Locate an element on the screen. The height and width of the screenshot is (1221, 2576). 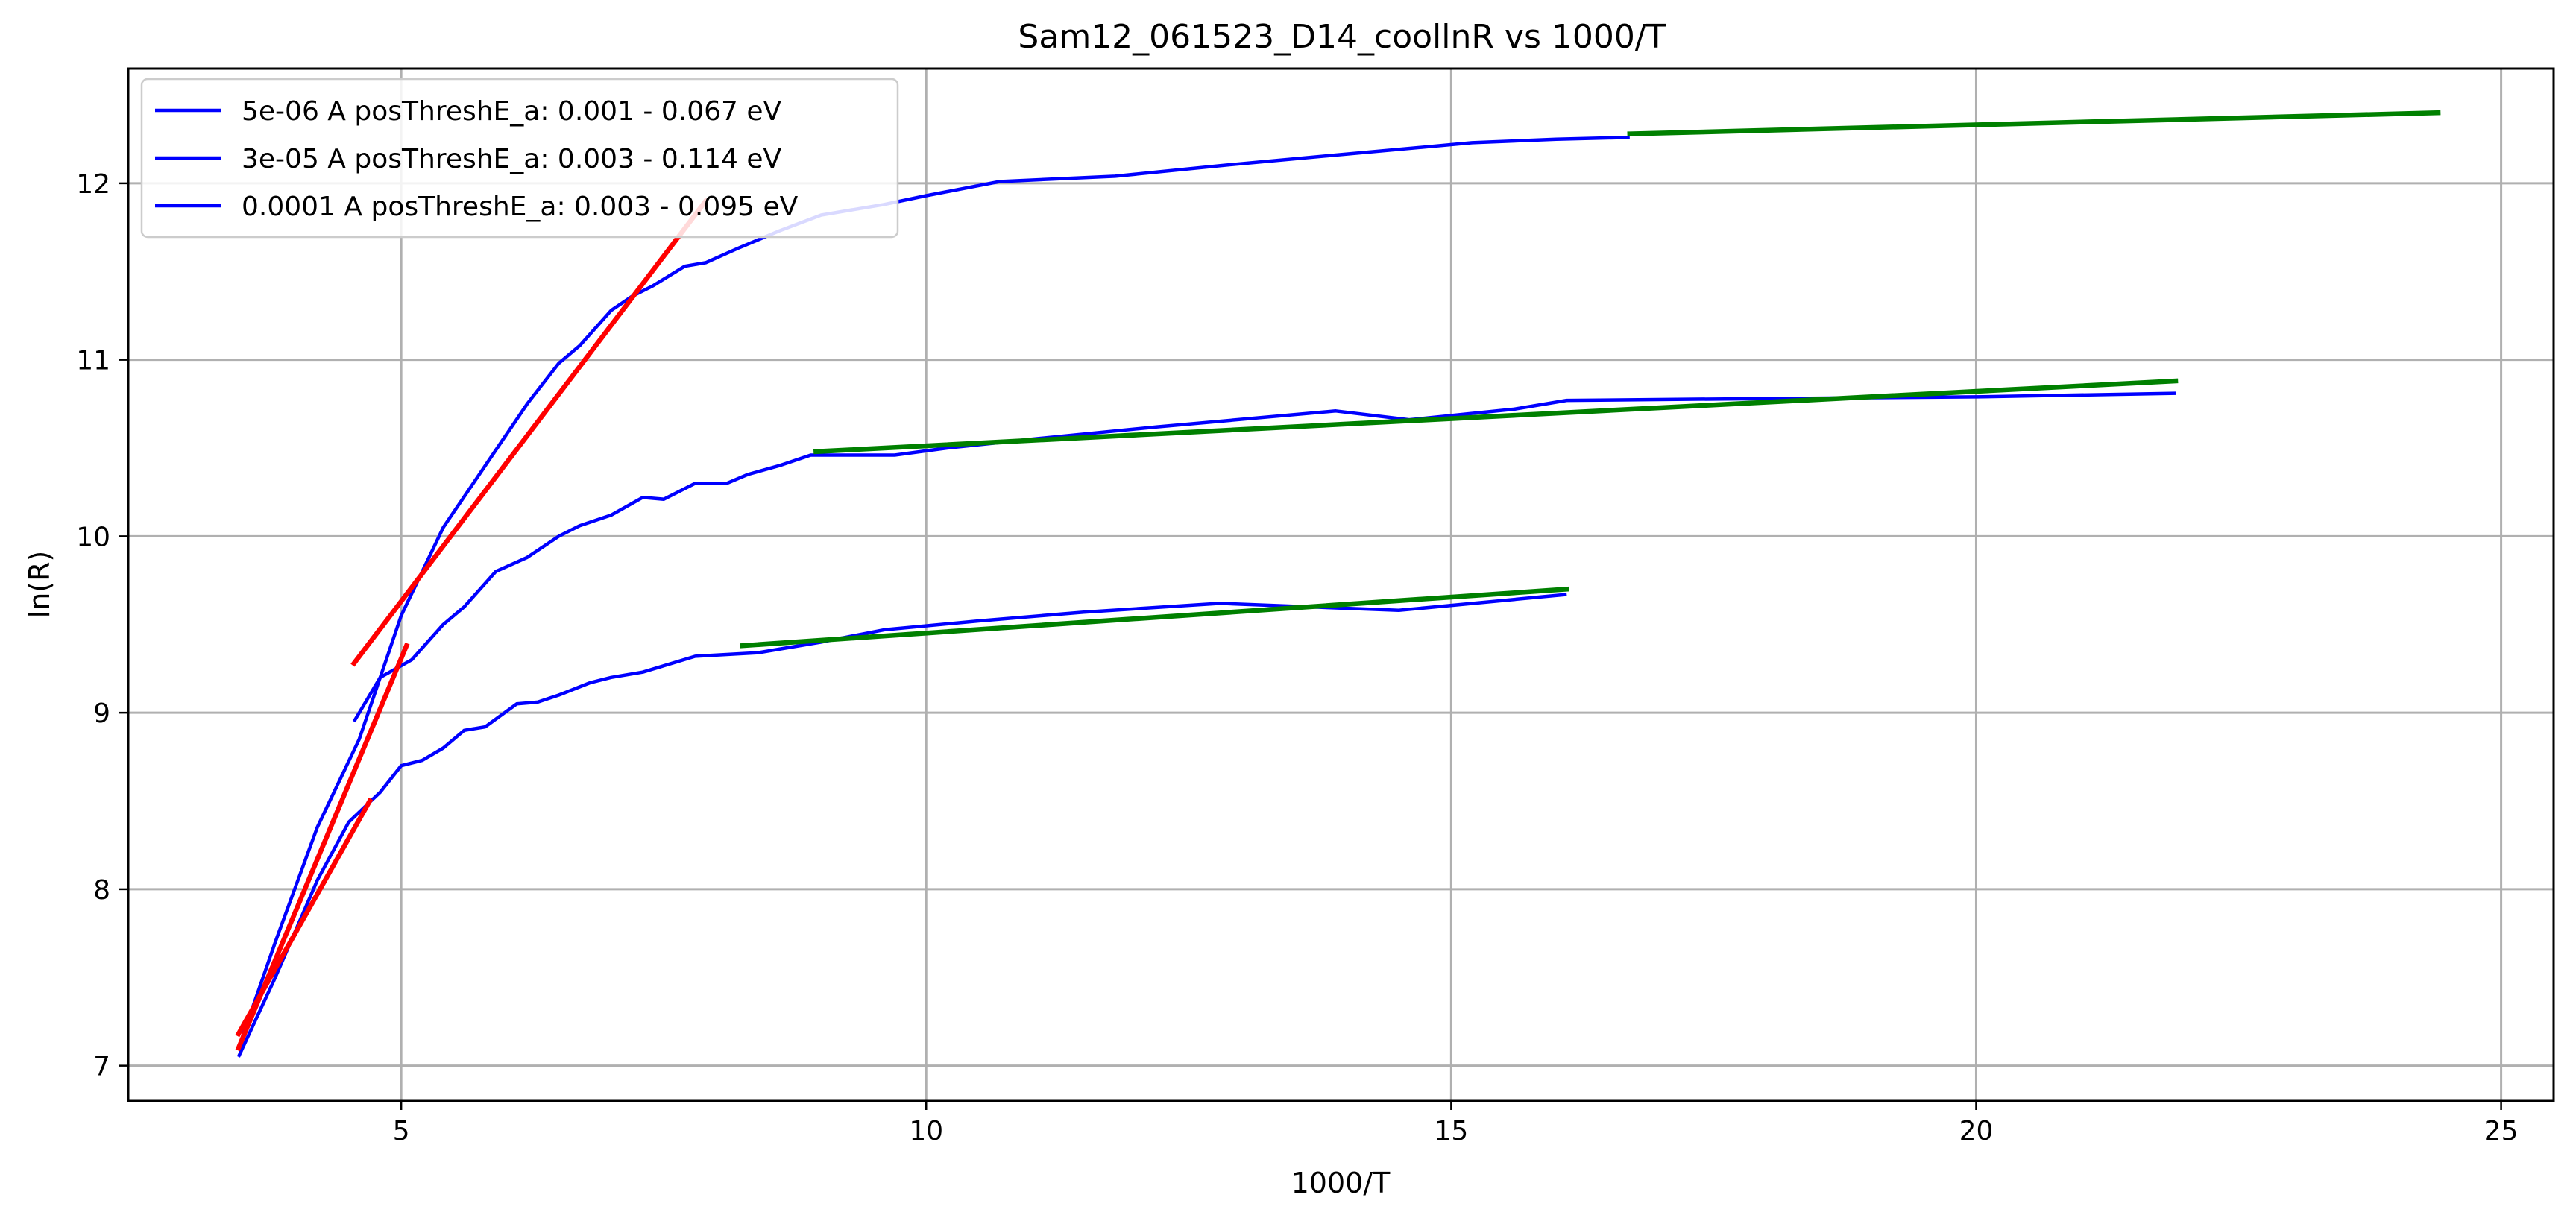
legend-box is located at coordinates (519, 158).